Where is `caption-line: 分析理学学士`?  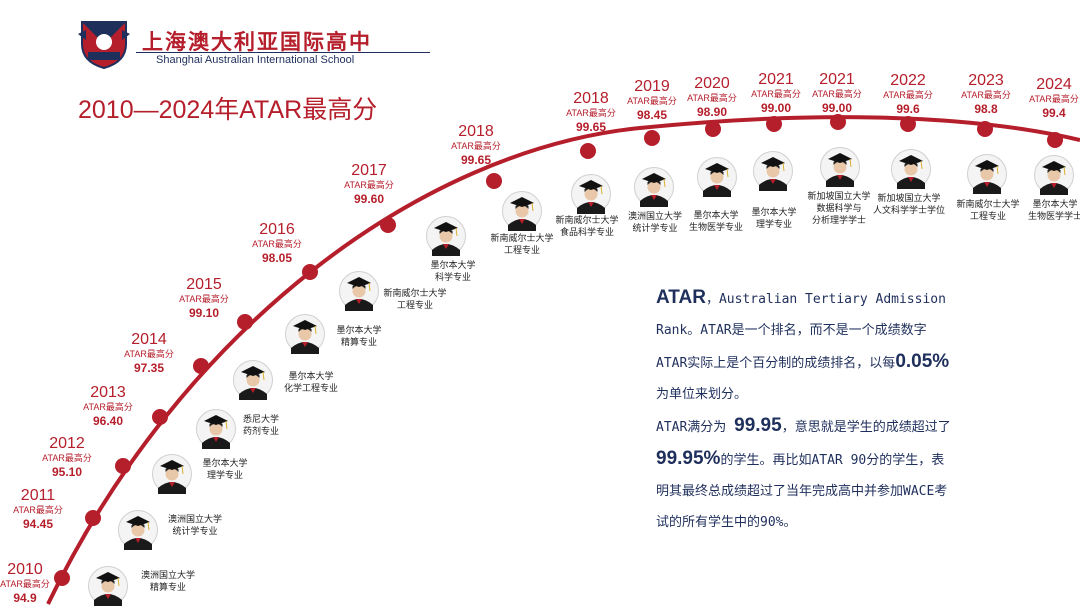
caption-line: 分析理学学士 is located at coordinates (838, 221).